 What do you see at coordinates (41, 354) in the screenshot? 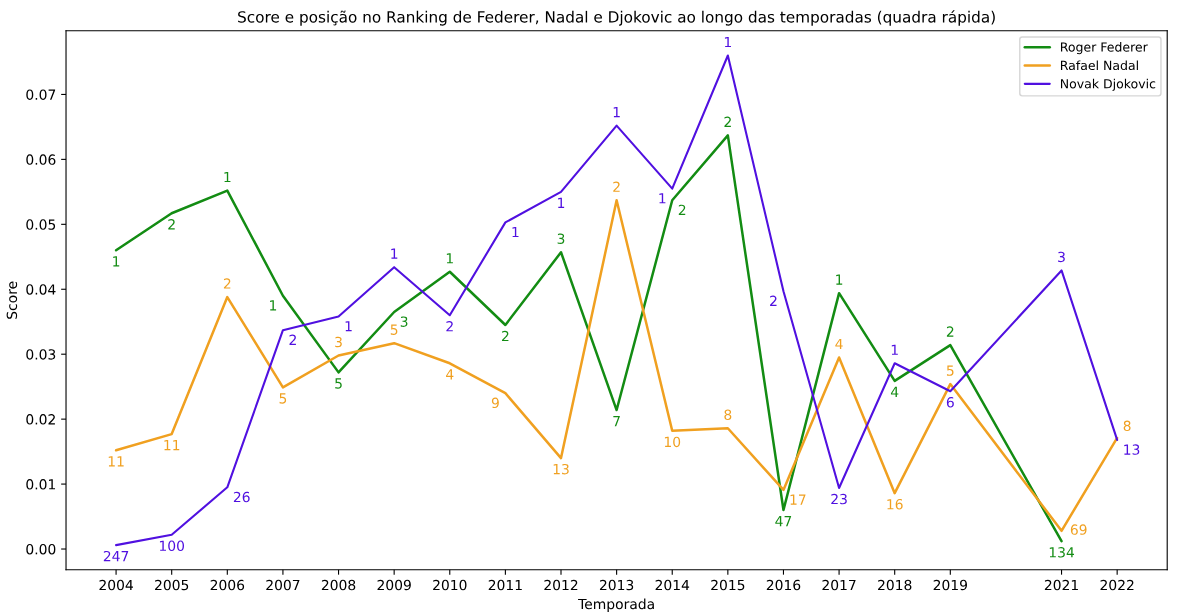
I see `y-tick-label: 0.03` at bounding box center [41, 354].